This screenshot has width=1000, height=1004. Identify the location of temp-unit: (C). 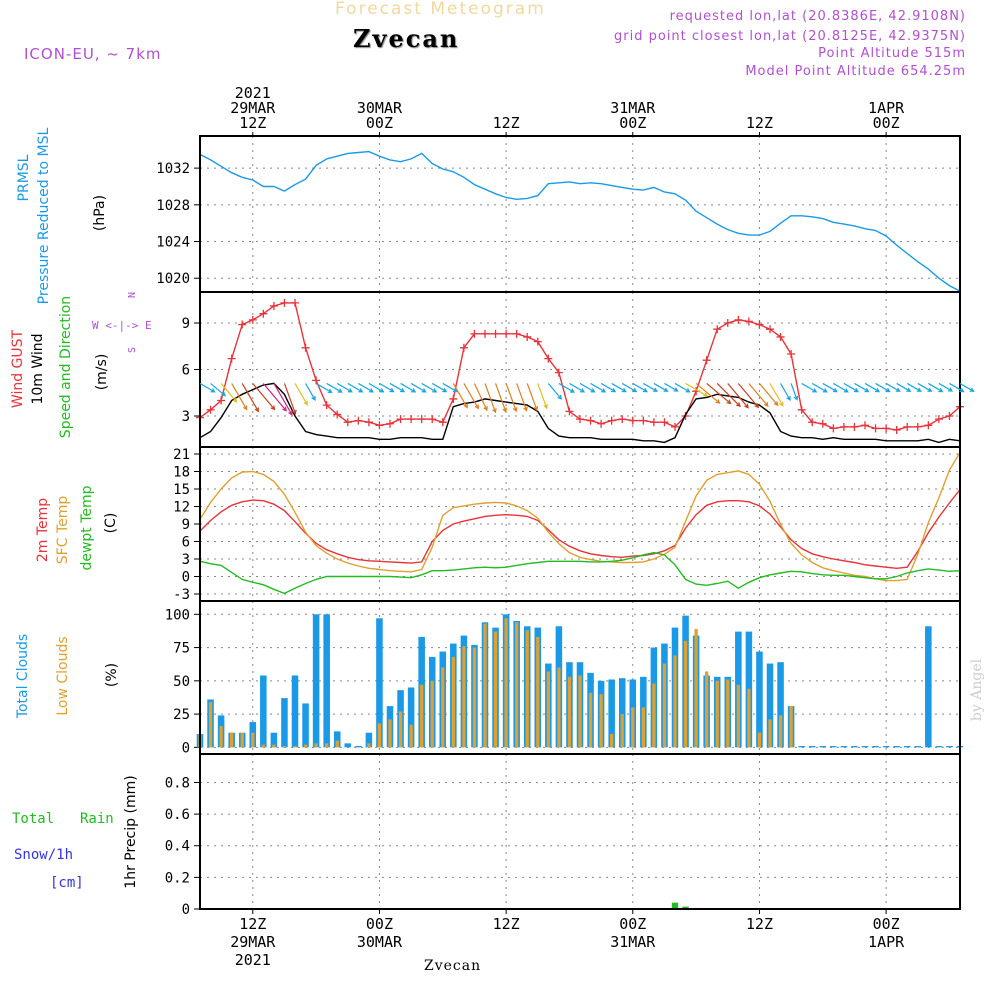
(111, 523).